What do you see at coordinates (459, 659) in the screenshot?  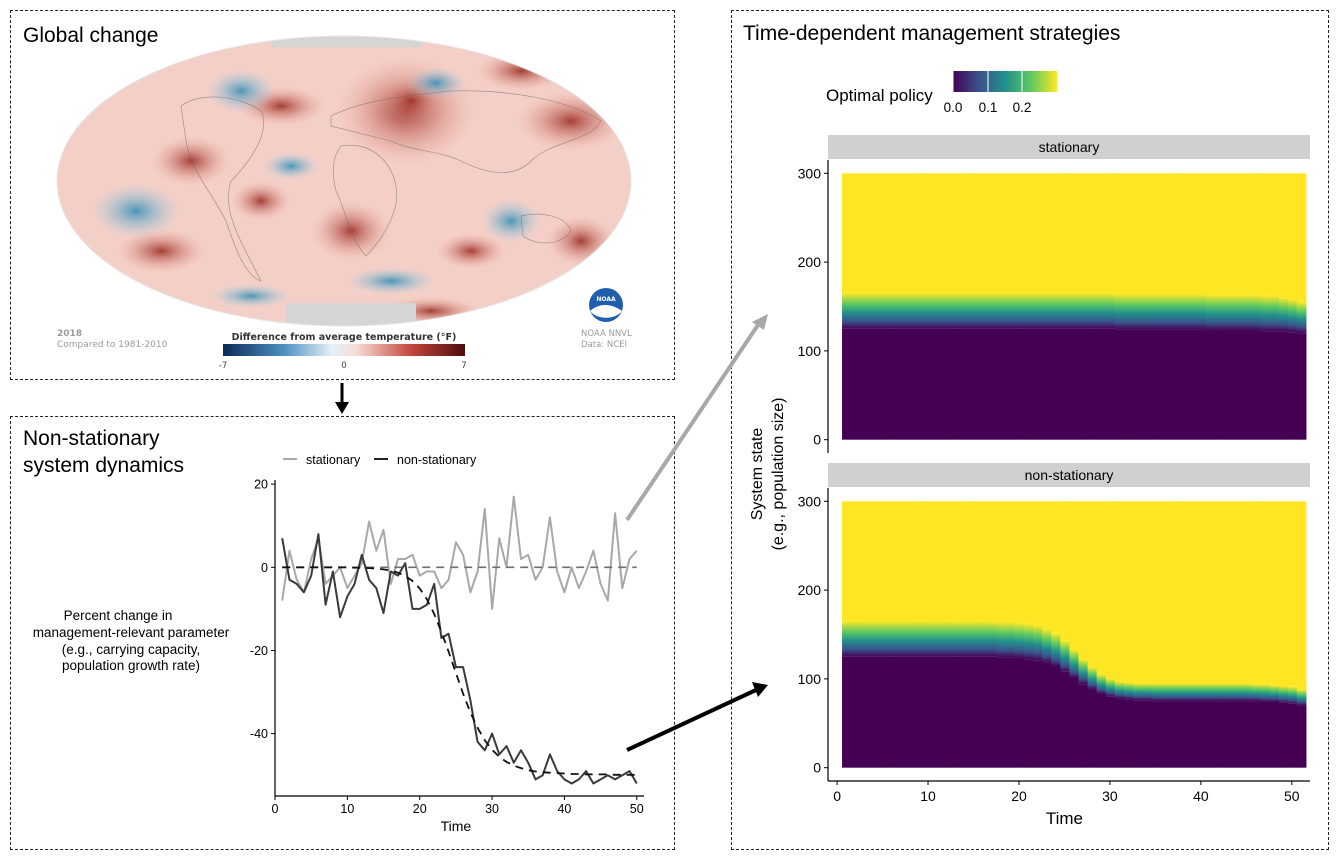 I see `non-stationary-series-line` at bounding box center [459, 659].